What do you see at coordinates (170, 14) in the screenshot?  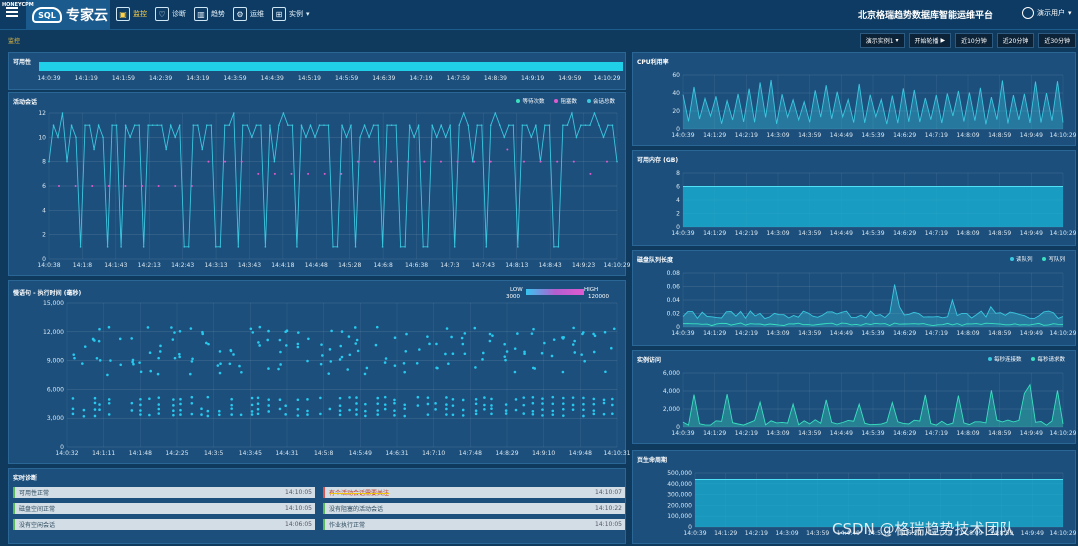 I see `nav-stethoscope: ♡ 诊断` at bounding box center [170, 14].